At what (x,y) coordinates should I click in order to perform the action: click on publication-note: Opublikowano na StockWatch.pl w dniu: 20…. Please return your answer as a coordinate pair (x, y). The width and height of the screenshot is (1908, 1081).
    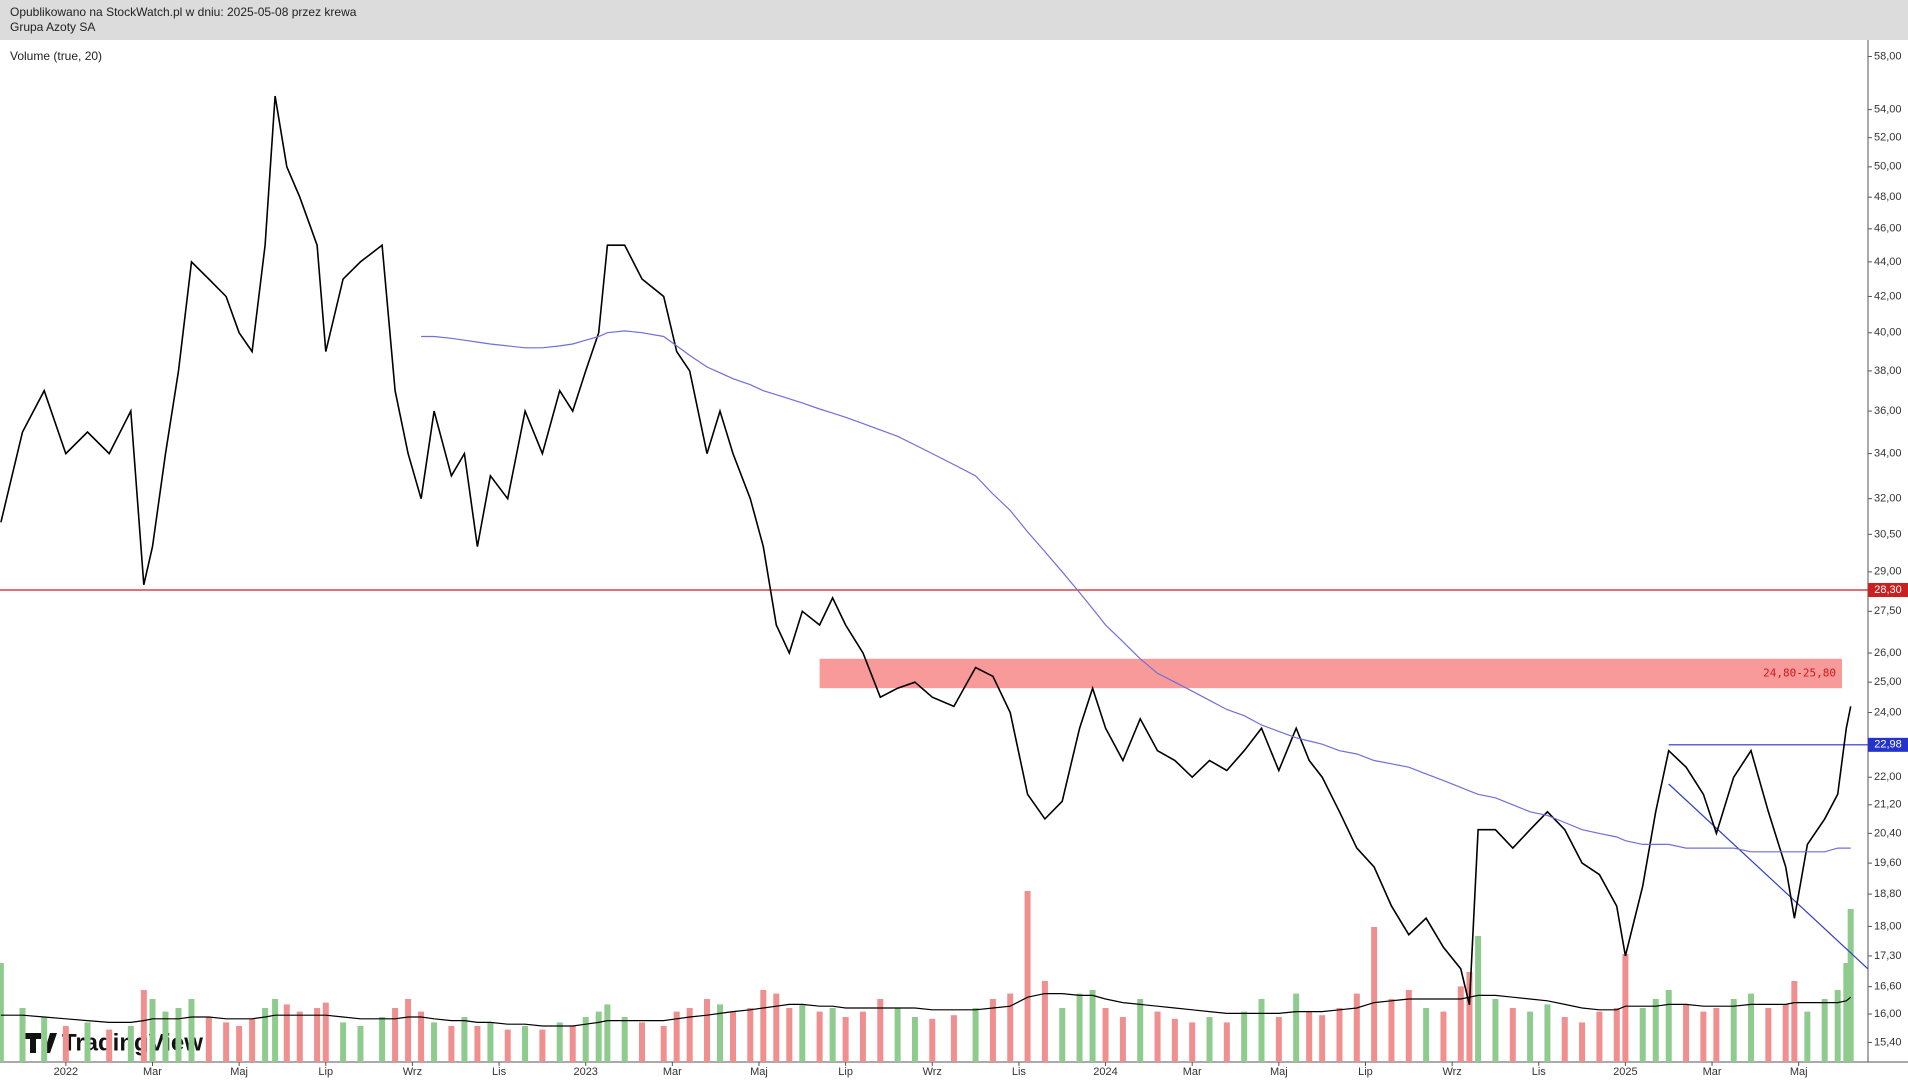
    Looking at the image, I should click on (183, 12).